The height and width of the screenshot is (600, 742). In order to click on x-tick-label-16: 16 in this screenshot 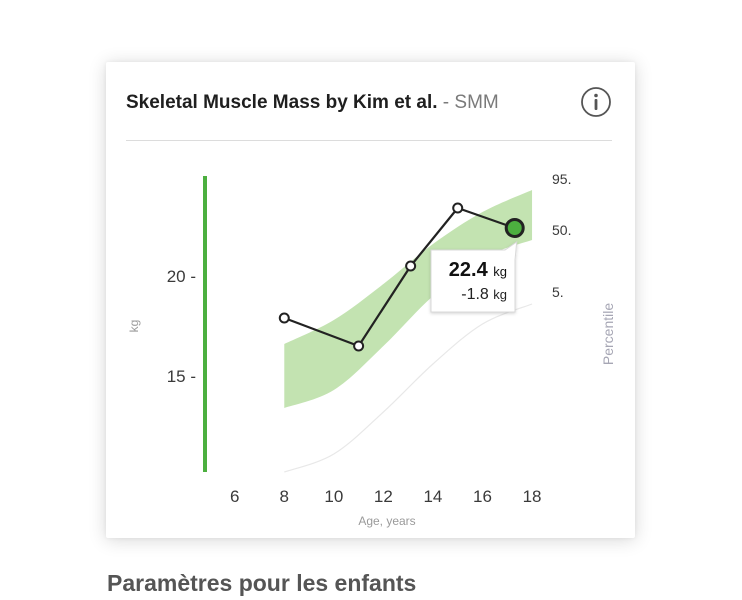, I will do `click(482, 496)`.